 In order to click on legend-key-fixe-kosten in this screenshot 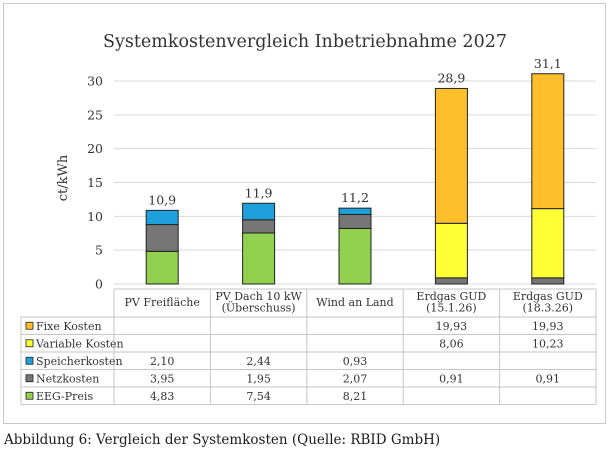, I will do `click(29, 325)`.